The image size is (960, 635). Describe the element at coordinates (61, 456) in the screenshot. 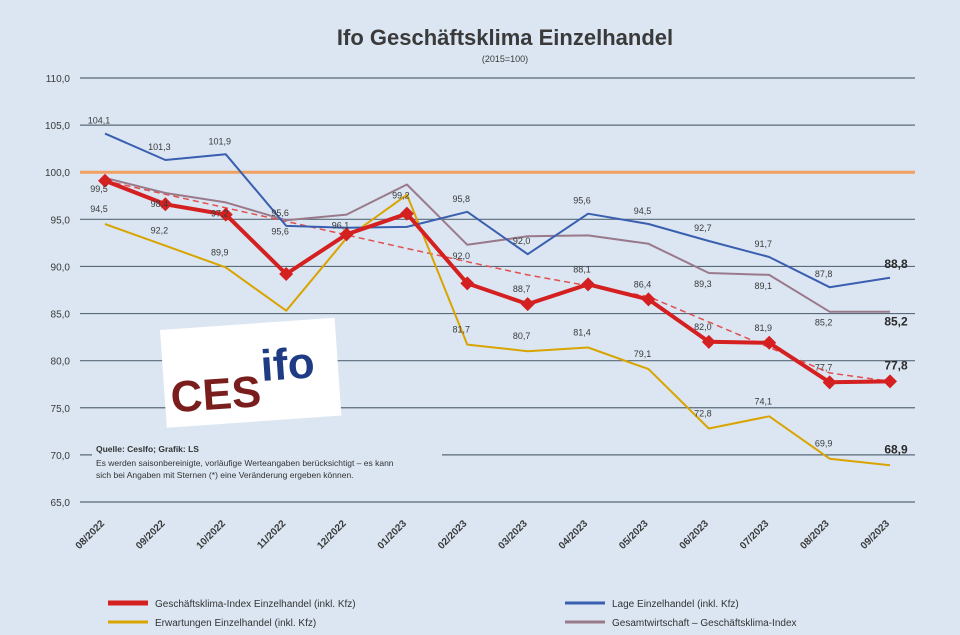

I see `y-tick-label: 70,0` at that location.